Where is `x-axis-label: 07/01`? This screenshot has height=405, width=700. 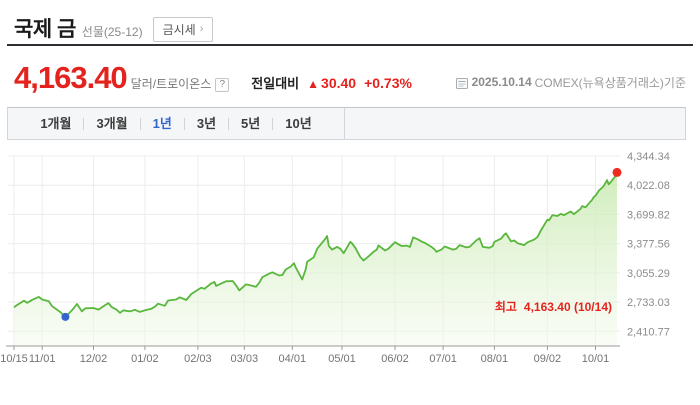 x-axis-label: 07/01 is located at coordinates (443, 359).